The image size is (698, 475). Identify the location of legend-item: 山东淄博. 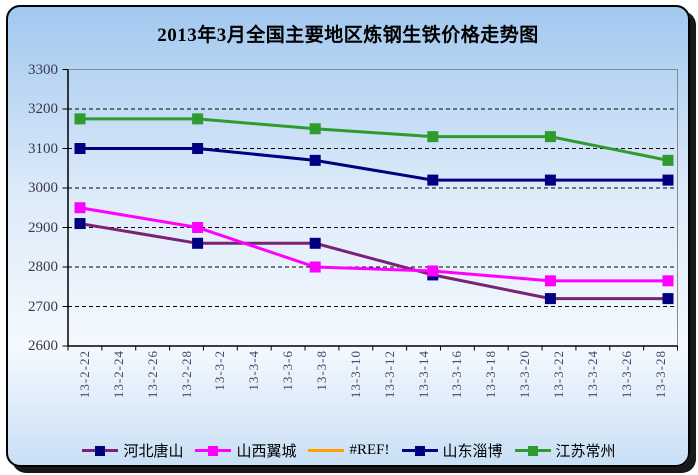
(452, 450).